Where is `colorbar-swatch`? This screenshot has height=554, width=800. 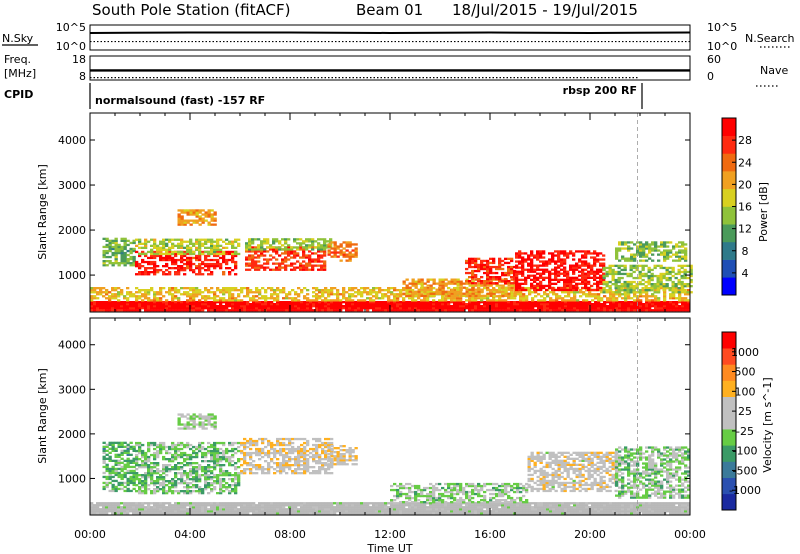 colorbar-swatch is located at coordinates (729, 233).